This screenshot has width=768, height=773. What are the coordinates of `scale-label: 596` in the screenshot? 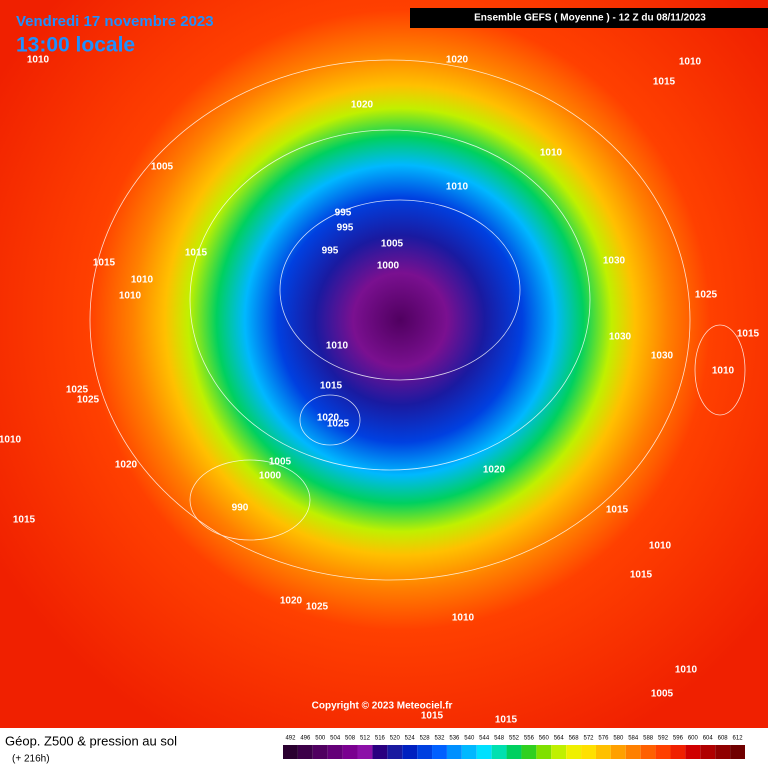 It's located at (678, 739).